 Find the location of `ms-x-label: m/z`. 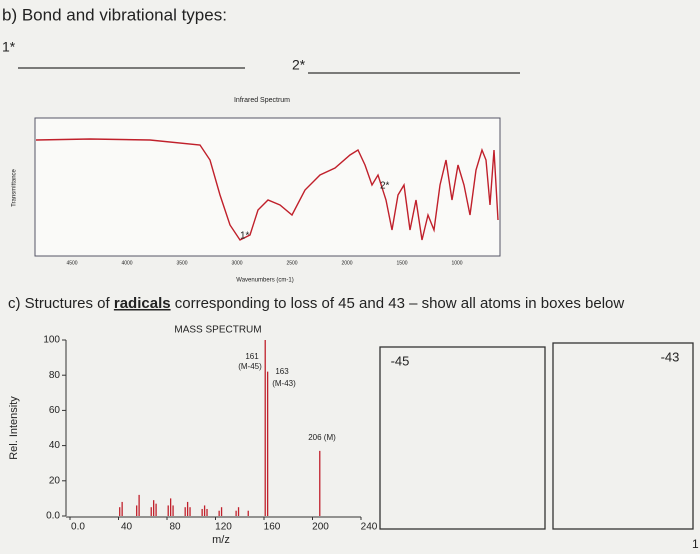

ms-x-label: m/z is located at coordinates (221, 540).